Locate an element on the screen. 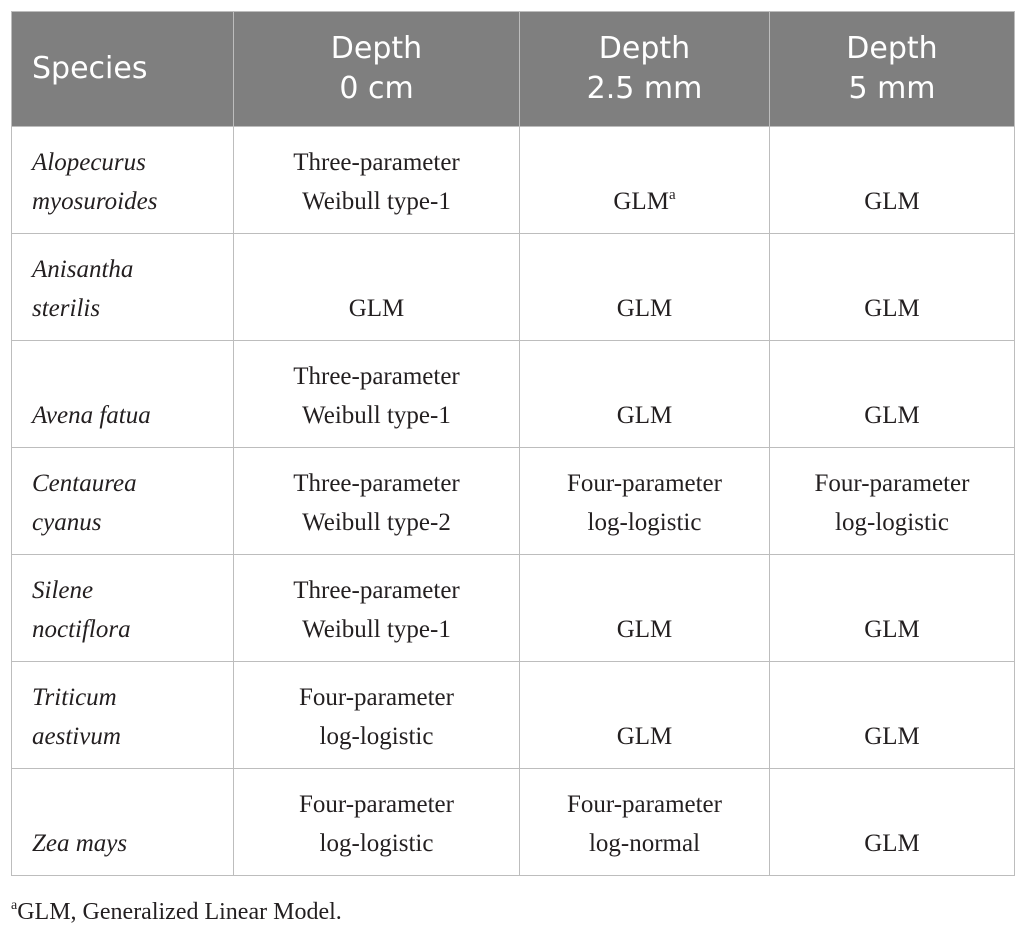 Image resolution: width=1025 pixels, height=937 pixels. header-row: Species Depth 0 cm Depth 2.5 mm Depth 5 mm is located at coordinates (513, 69).